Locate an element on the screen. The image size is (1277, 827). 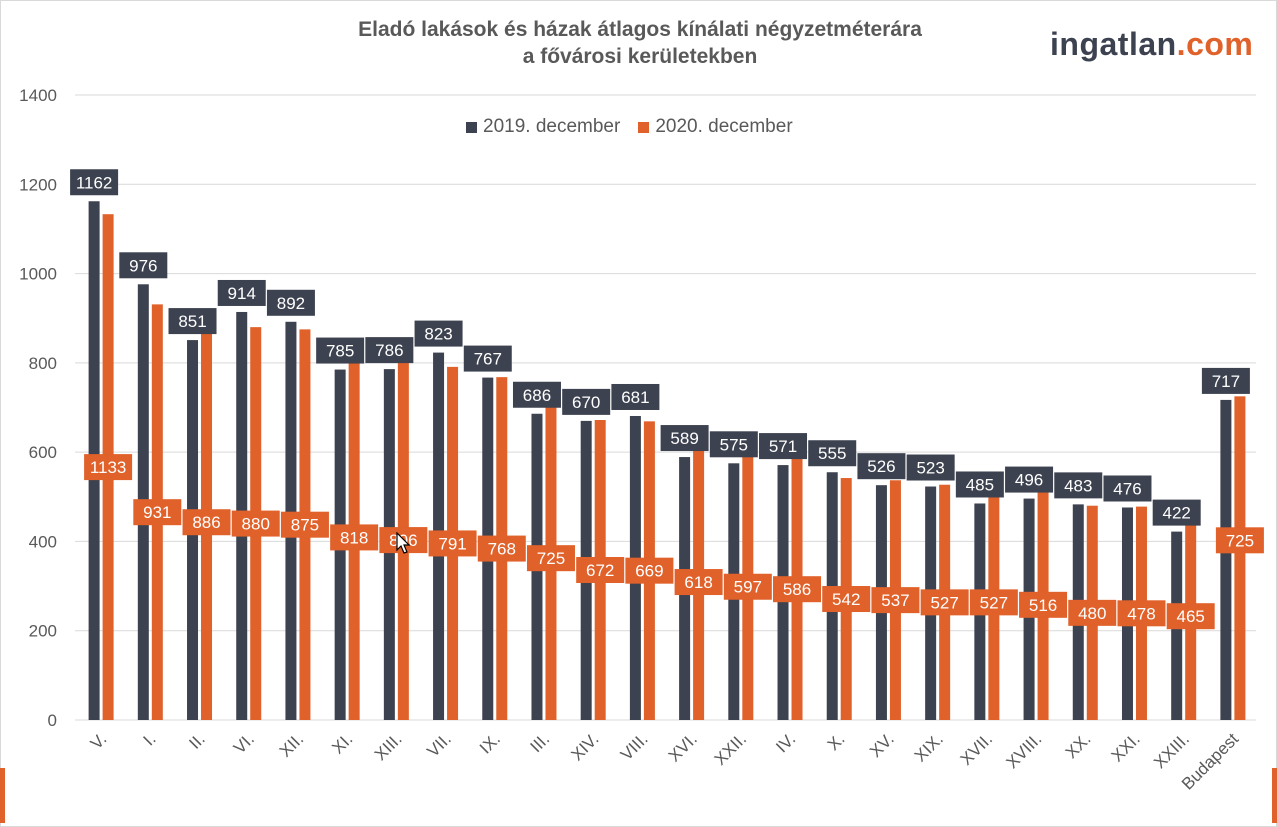
data-label-2020: 818 is located at coordinates (354, 537).